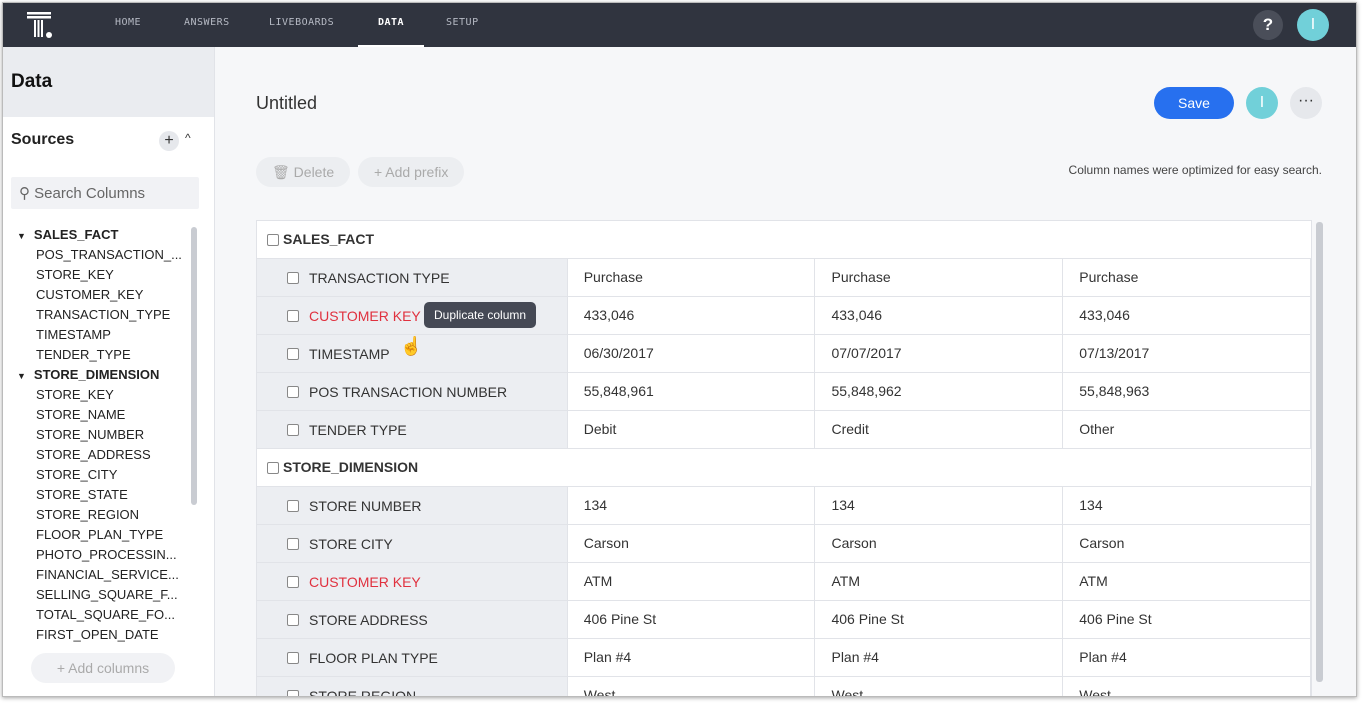 Image resolution: width=1363 pixels, height=704 pixels. I want to click on page-title: Untitled, so click(287, 103).